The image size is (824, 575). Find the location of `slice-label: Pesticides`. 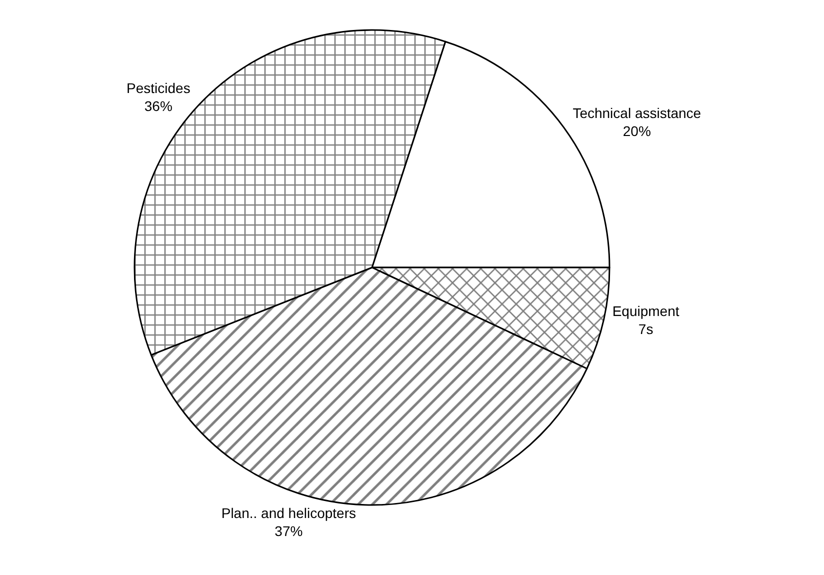

slice-label: Pesticides is located at coordinates (158, 88).